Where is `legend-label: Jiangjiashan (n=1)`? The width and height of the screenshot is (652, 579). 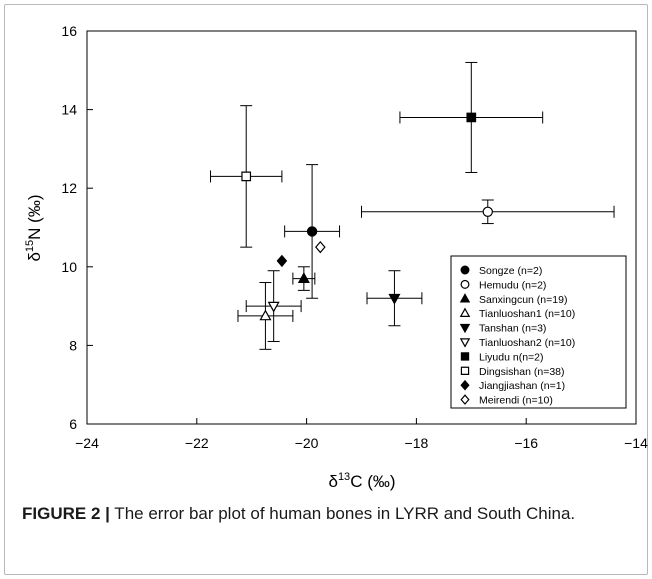 legend-label: Jiangjiashan (n=1) is located at coordinates (522, 386).